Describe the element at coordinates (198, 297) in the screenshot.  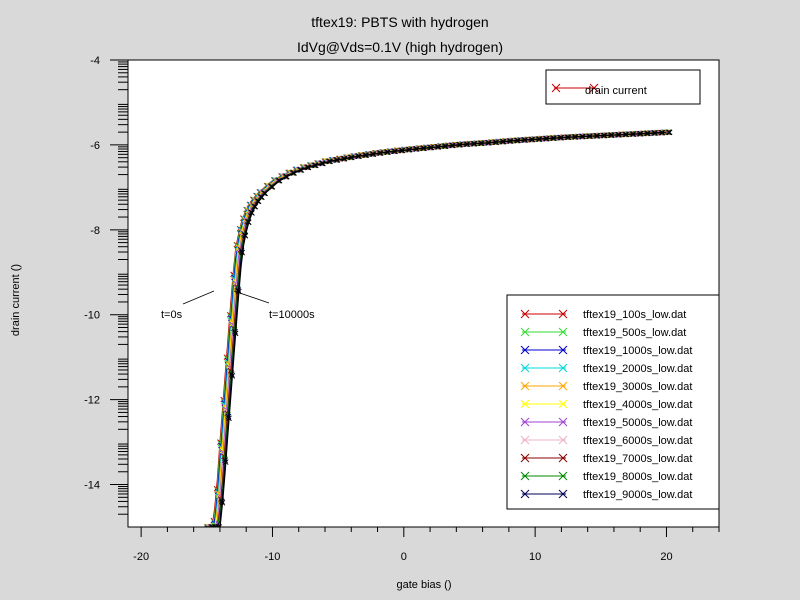
I see `annotation-t0-leader` at that location.